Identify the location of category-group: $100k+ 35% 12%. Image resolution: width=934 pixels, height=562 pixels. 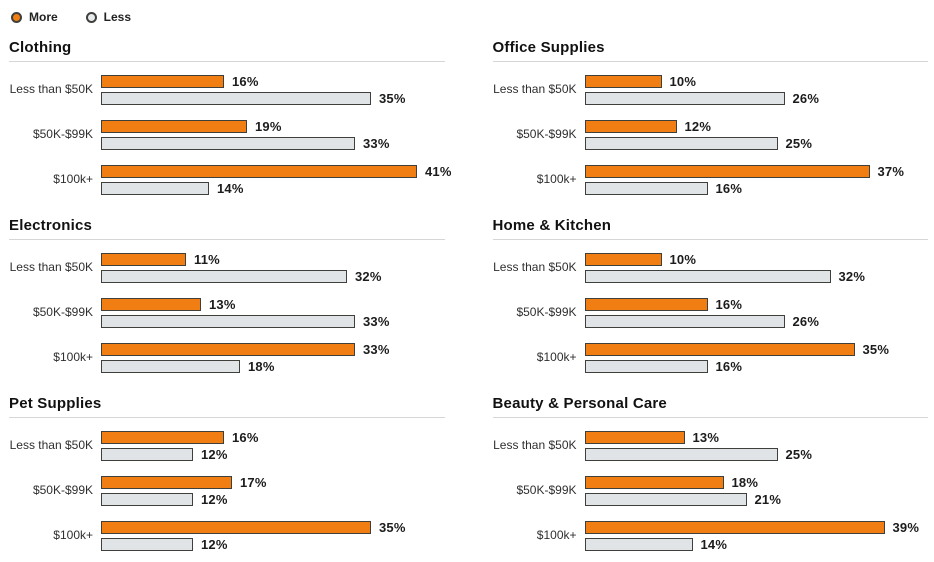
(227, 536).